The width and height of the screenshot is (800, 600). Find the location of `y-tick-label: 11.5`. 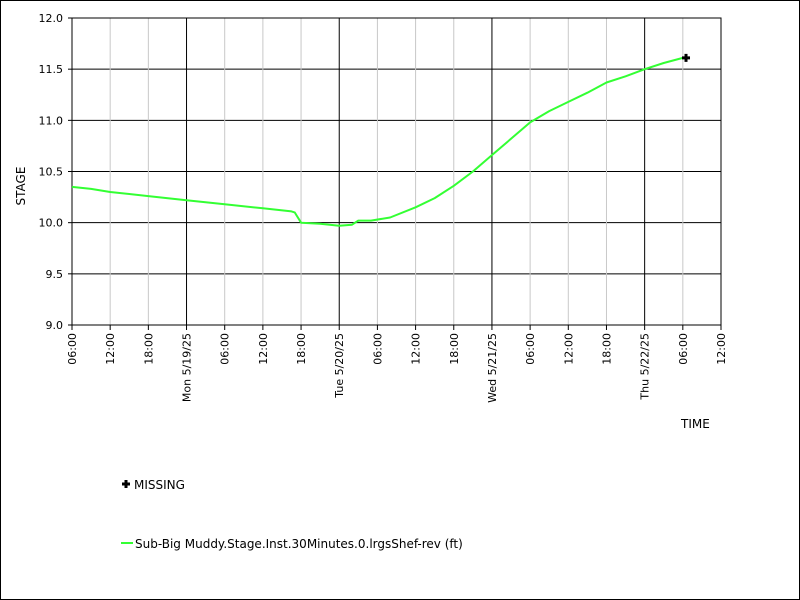

y-tick-label: 11.5 is located at coordinates (51, 69).